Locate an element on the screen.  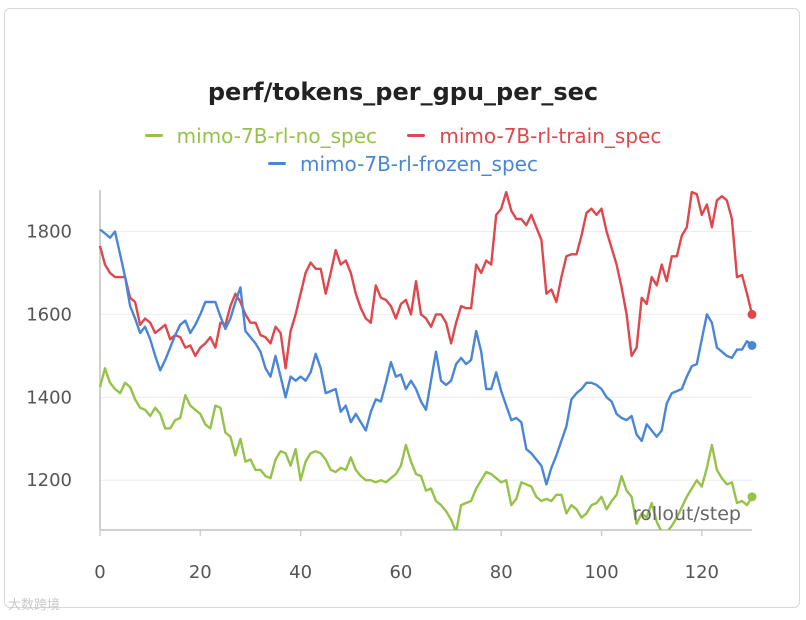
x-tick-label: 20 is located at coordinates (200, 572).